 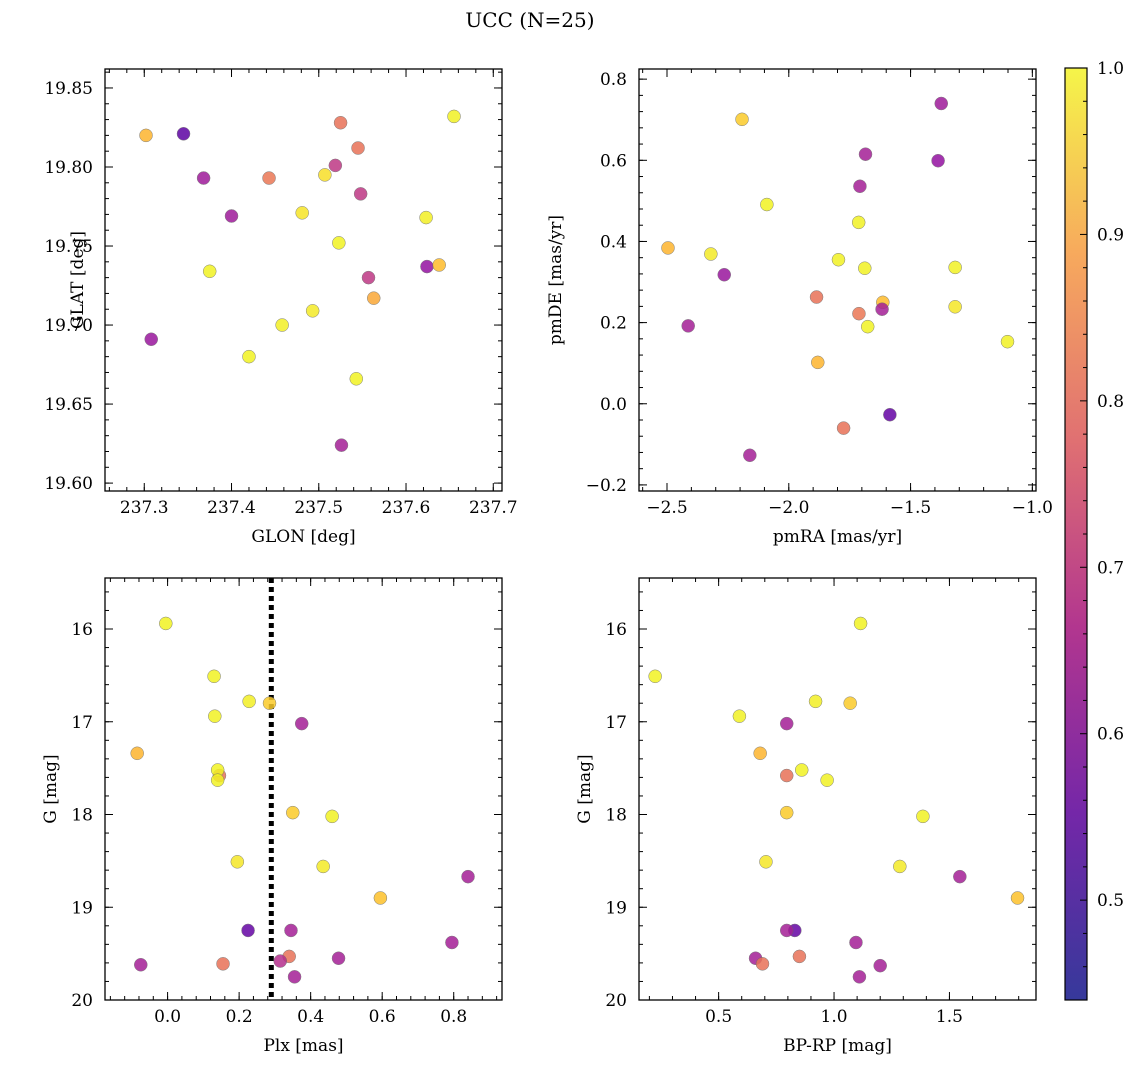 What do you see at coordinates (144, 508) in the screenshot?
I see `x-tick-label: 237.3` at bounding box center [144, 508].